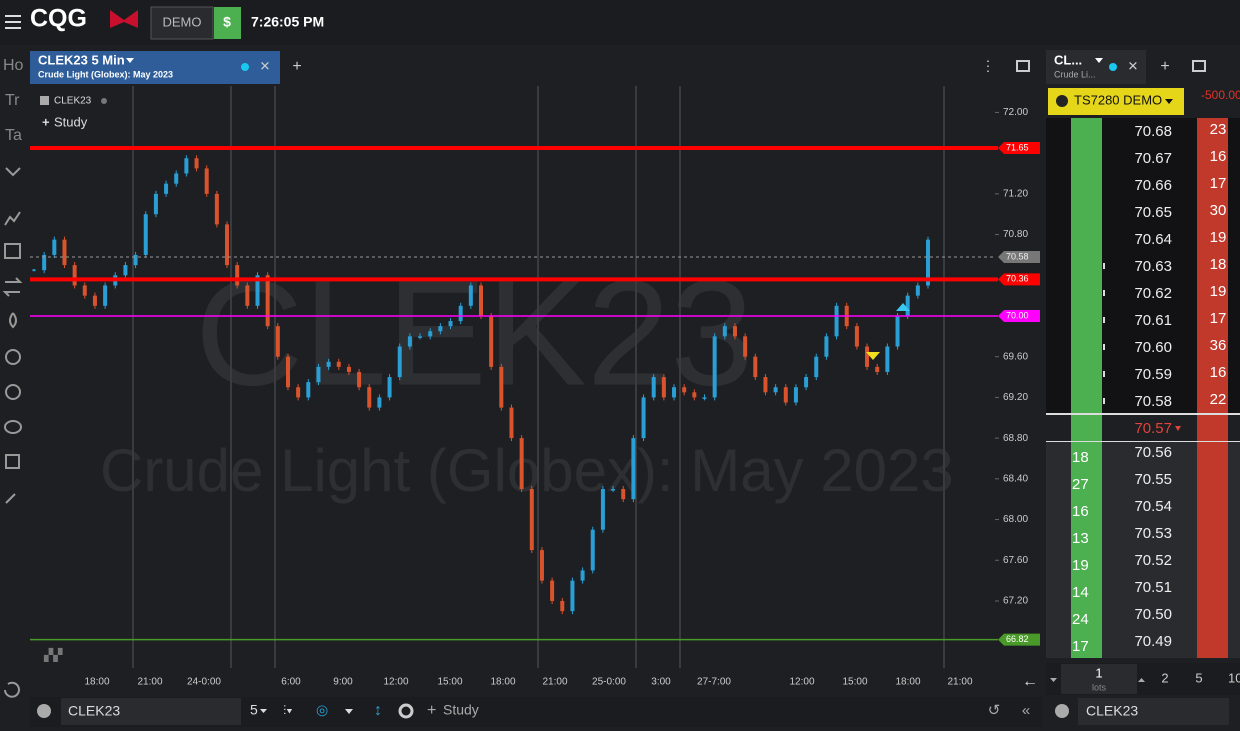 Image resolution: width=1240 pixels, height=731 pixels. What do you see at coordinates (1199, 66) in the screenshot?
I see `dom-maximize` at bounding box center [1199, 66].